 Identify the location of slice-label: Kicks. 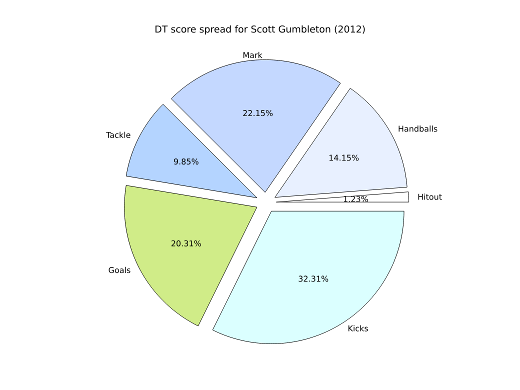
(358, 328).